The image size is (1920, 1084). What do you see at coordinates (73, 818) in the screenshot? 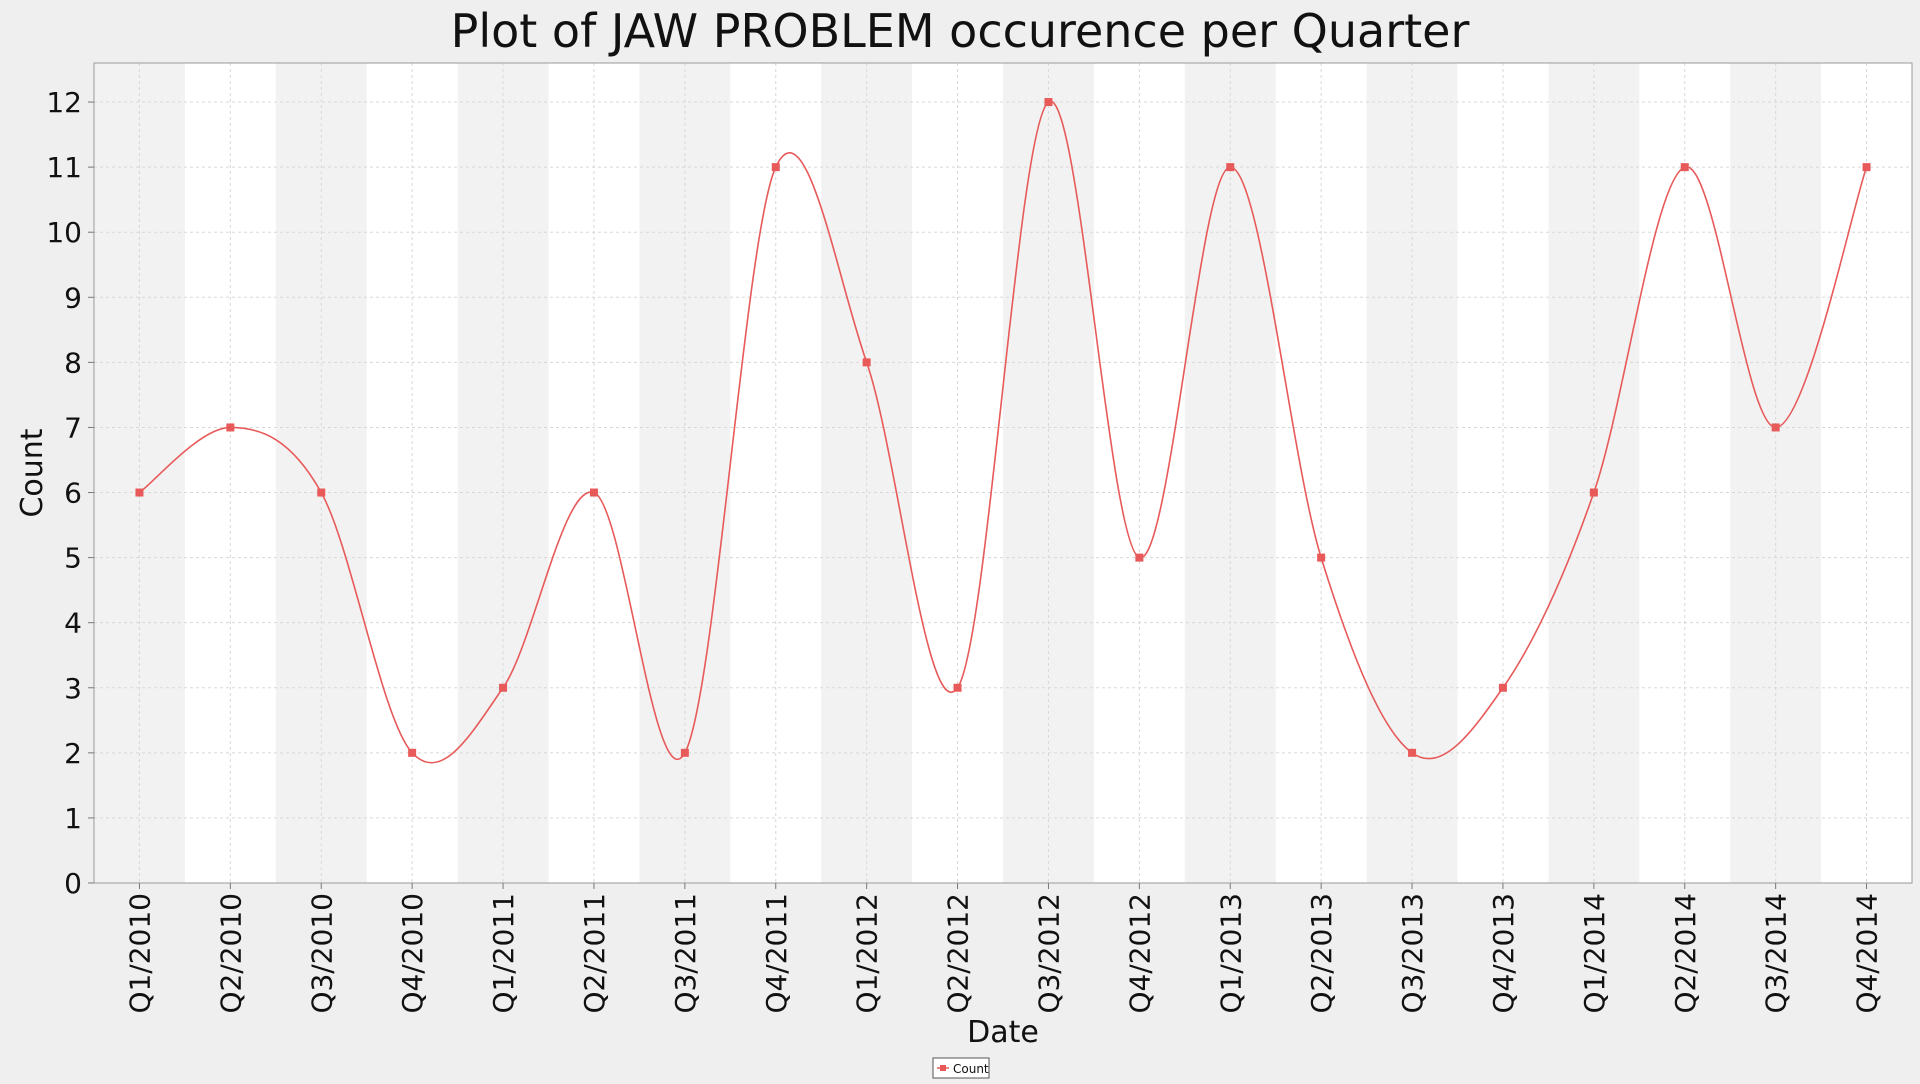
I see `y-tick-label: 1` at bounding box center [73, 818].